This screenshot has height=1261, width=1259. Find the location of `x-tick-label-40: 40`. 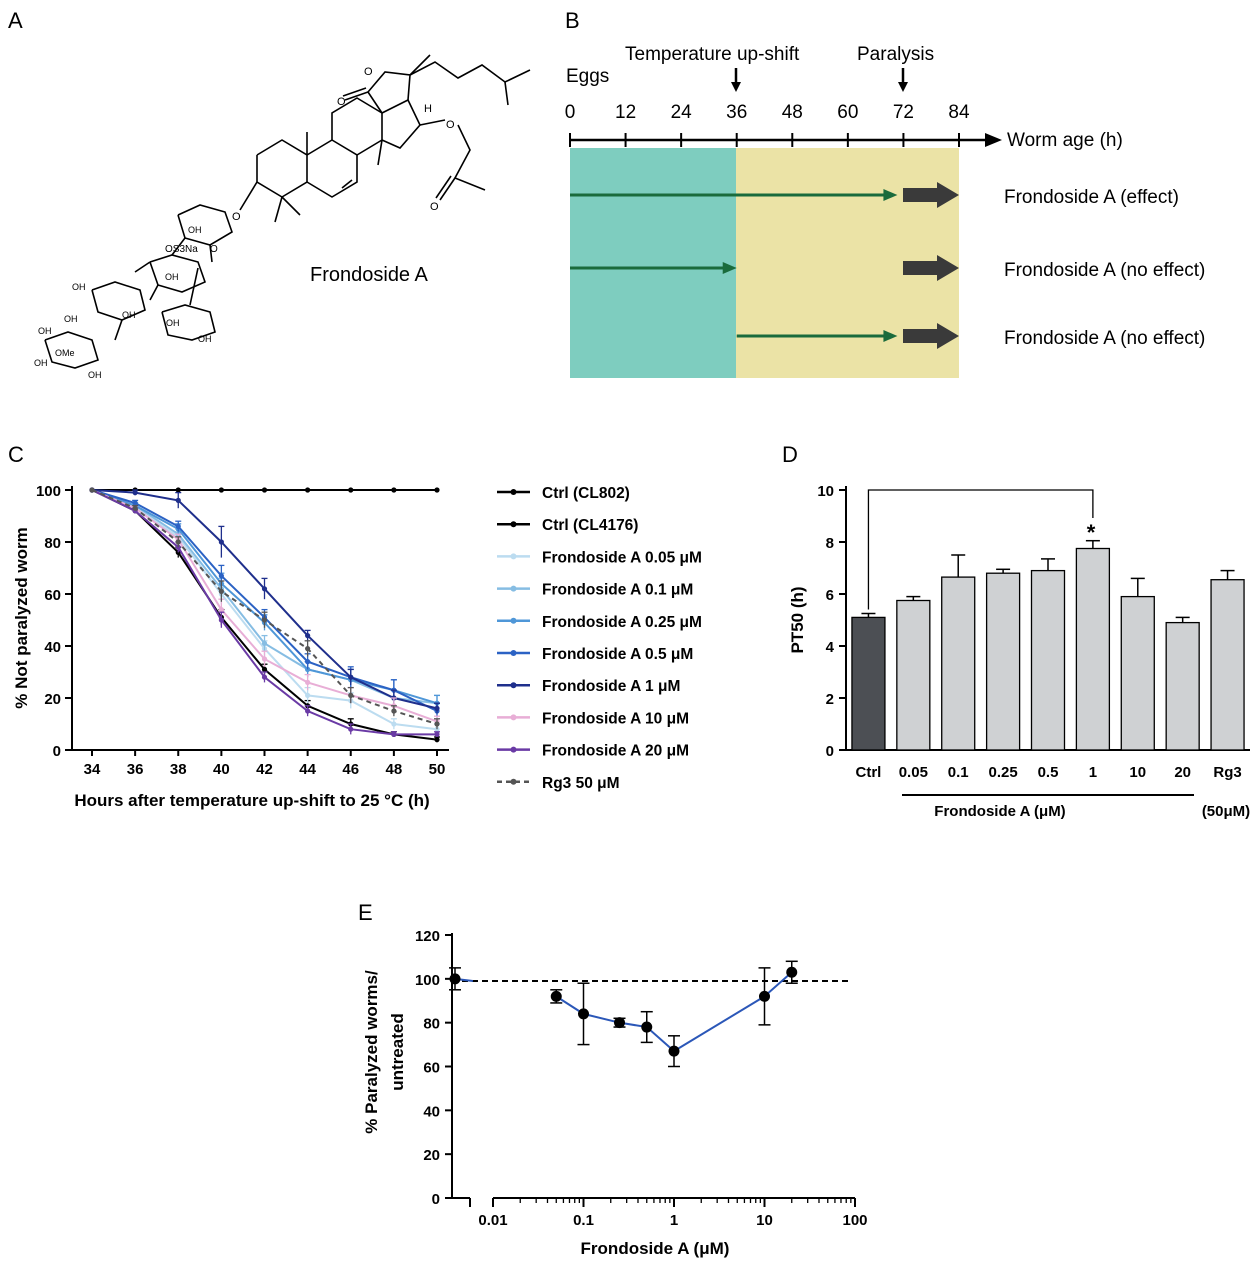

x-tick-label-40: 40 is located at coordinates (221, 769).